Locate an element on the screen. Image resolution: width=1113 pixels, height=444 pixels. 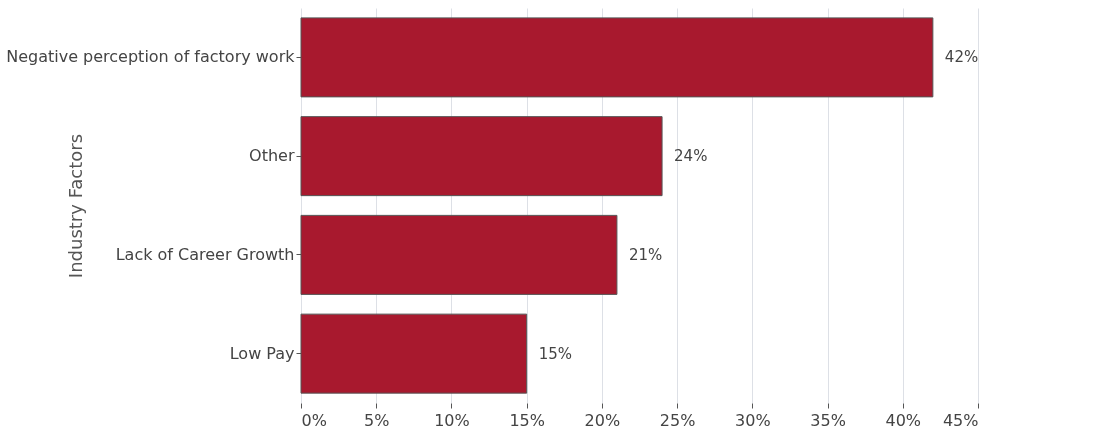
data-label: 24% is located at coordinates (691, 156).